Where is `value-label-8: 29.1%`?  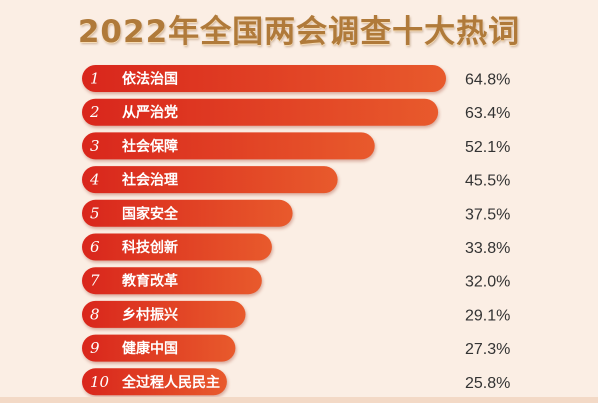 value-label-8: 29.1% is located at coordinates (487, 315).